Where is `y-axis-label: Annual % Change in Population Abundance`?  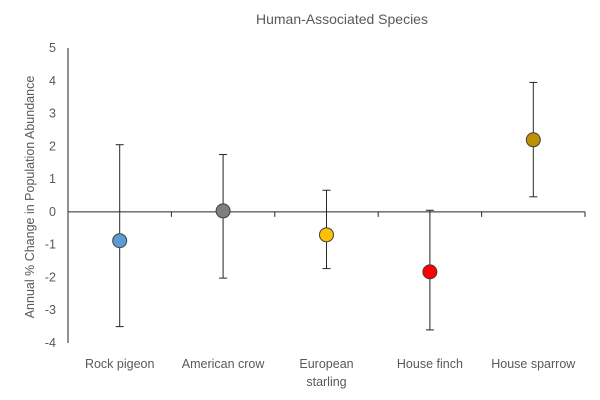
y-axis-label: Annual % Change in Population Abundance is located at coordinates (30, 197).